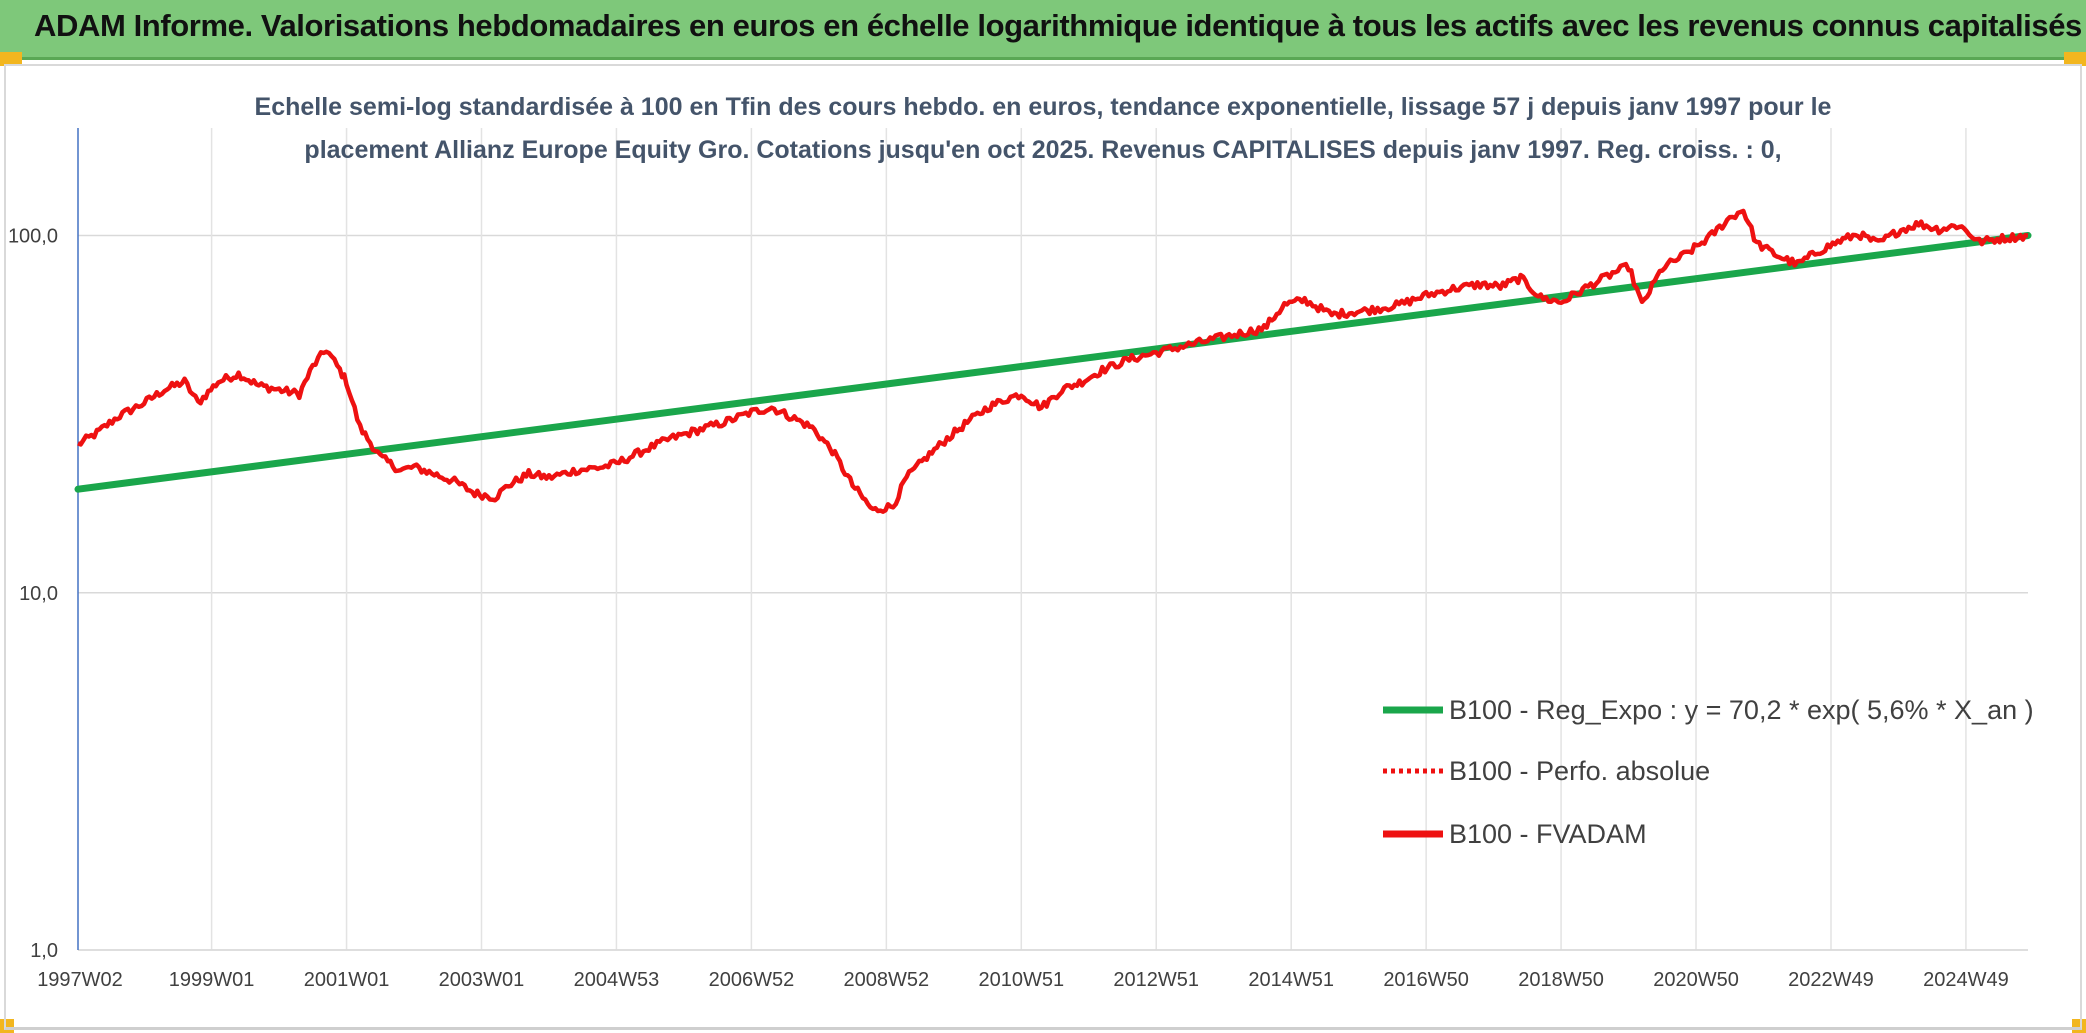 This screenshot has width=2086, height=1033. I want to click on x-tick-label: 2022W49, so click(1831, 980).